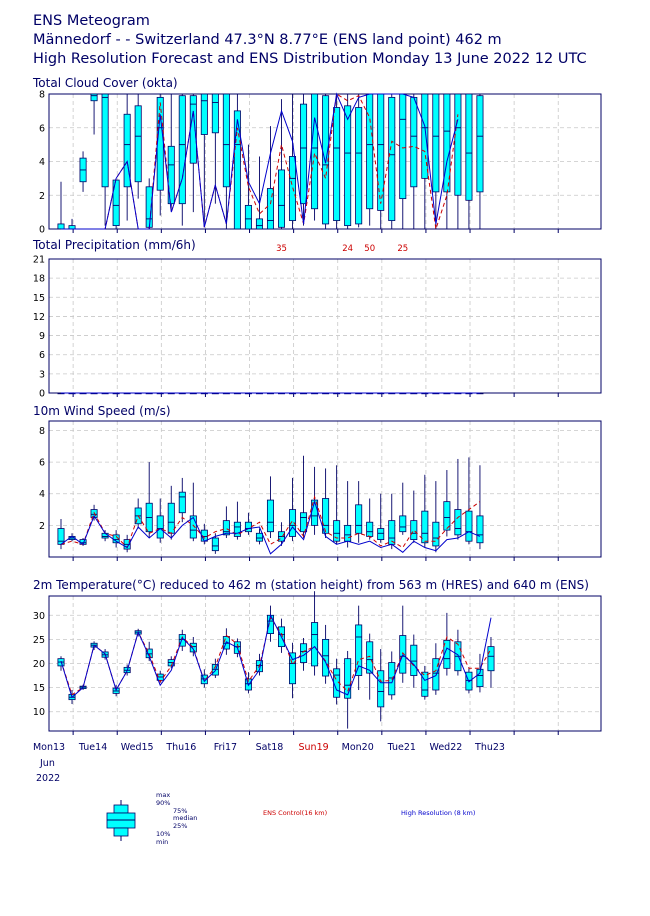  What do you see at coordinates (39, 688) in the screenshot?
I see `temp-ytick-label: 15` at bounding box center [39, 688].